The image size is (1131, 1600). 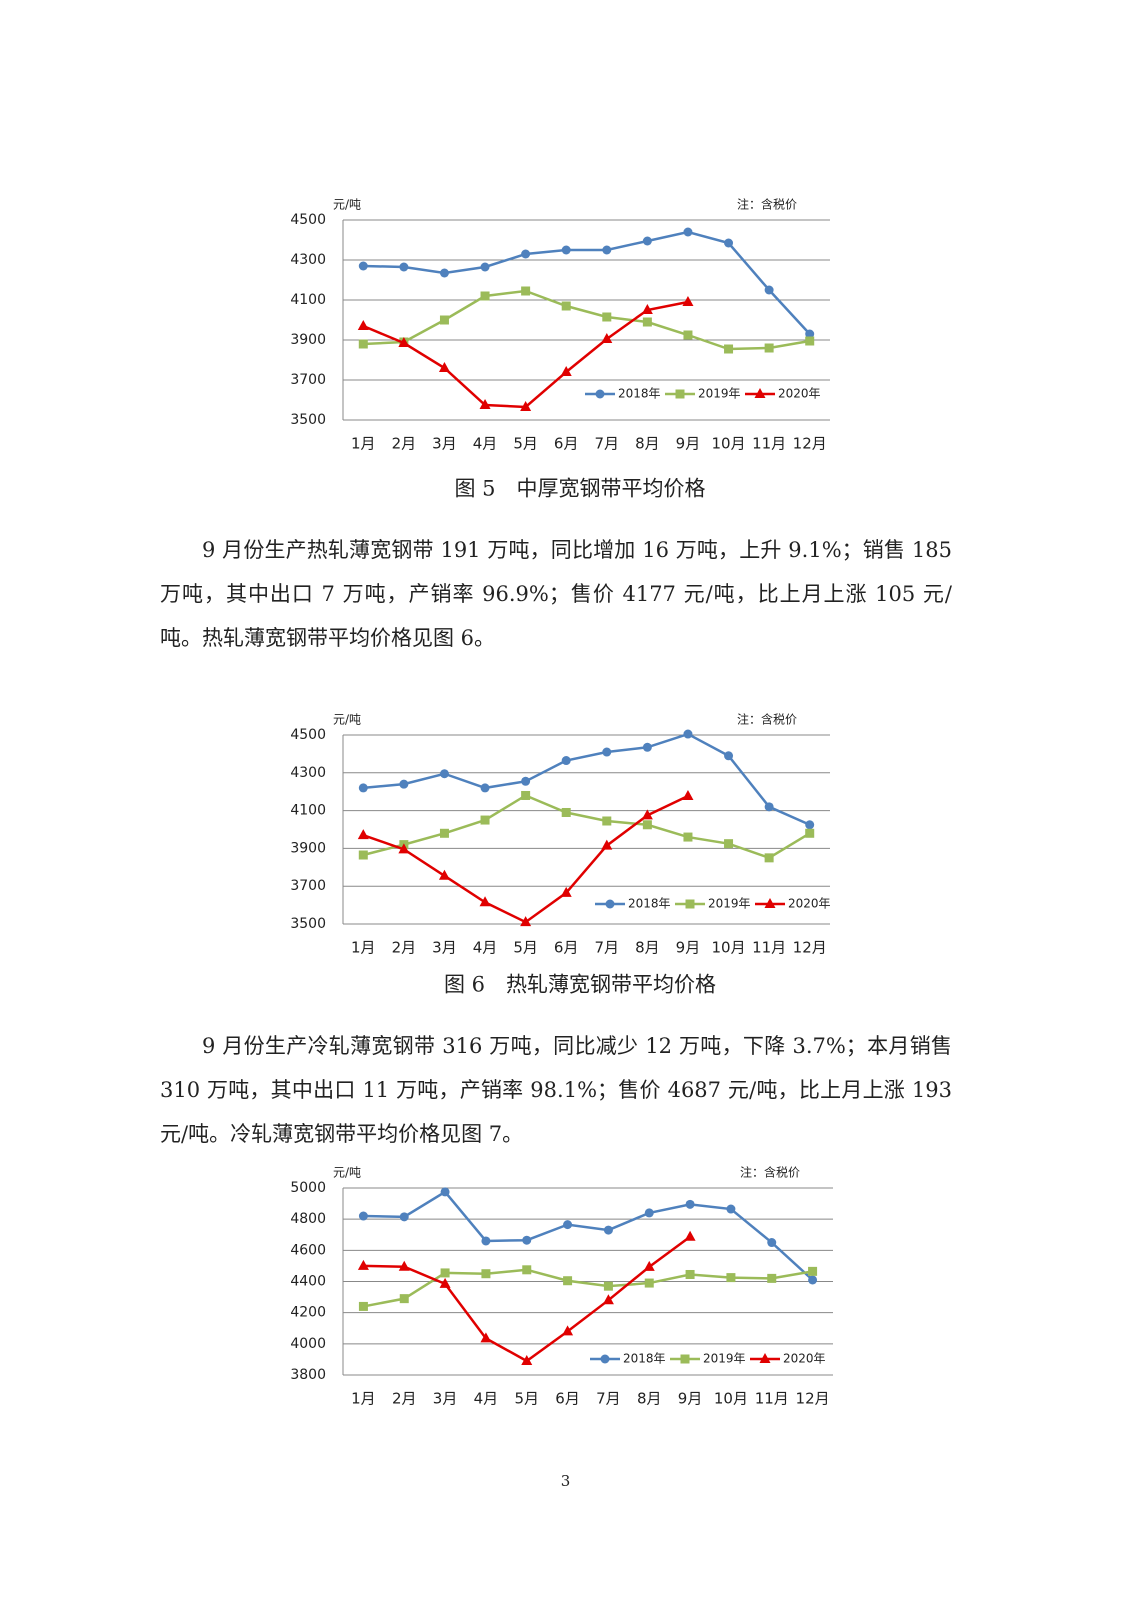 What do you see at coordinates (809, 904) in the screenshot?
I see `legend-label: 2020年` at bounding box center [809, 904].